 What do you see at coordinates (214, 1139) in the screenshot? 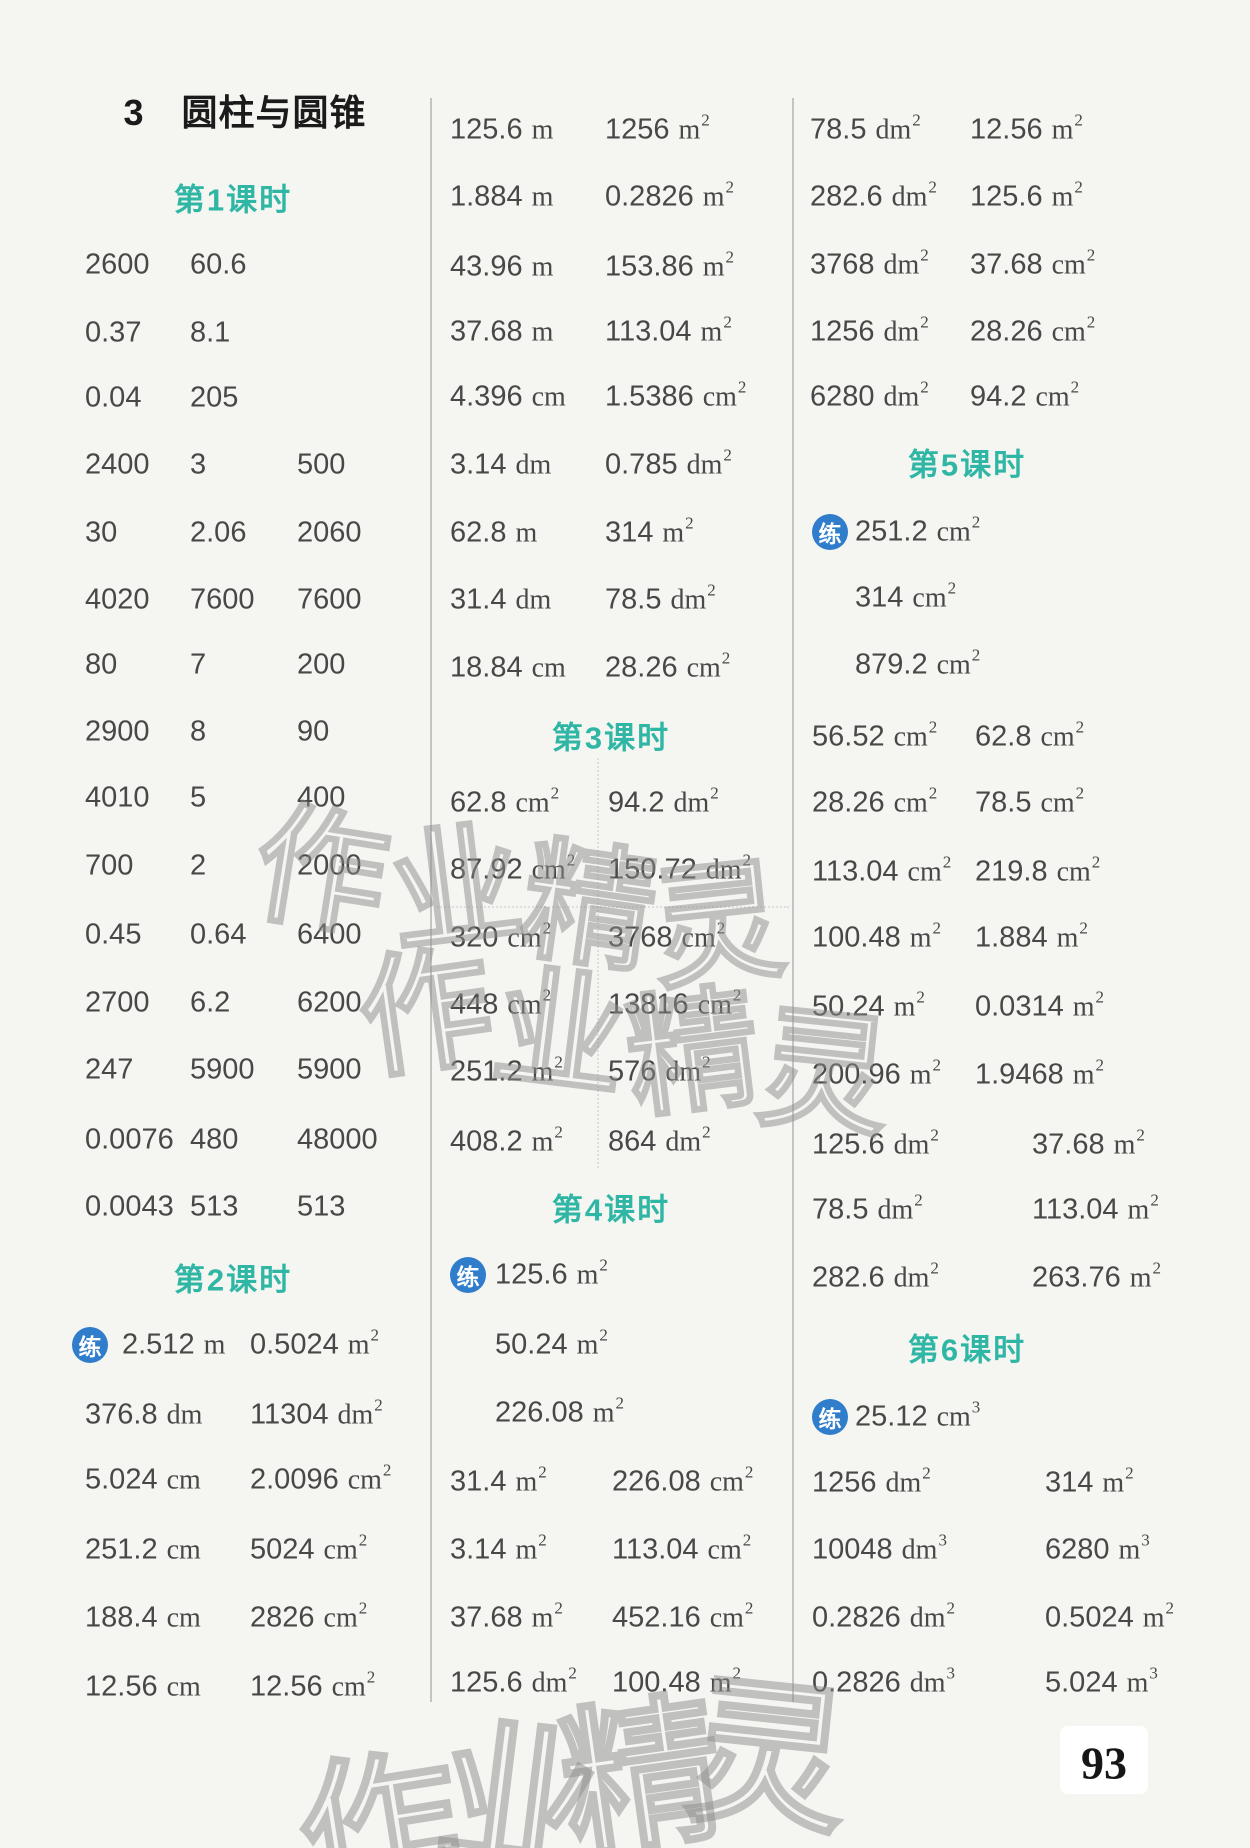
I see `answer-value: 480` at bounding box center [214, 1139].